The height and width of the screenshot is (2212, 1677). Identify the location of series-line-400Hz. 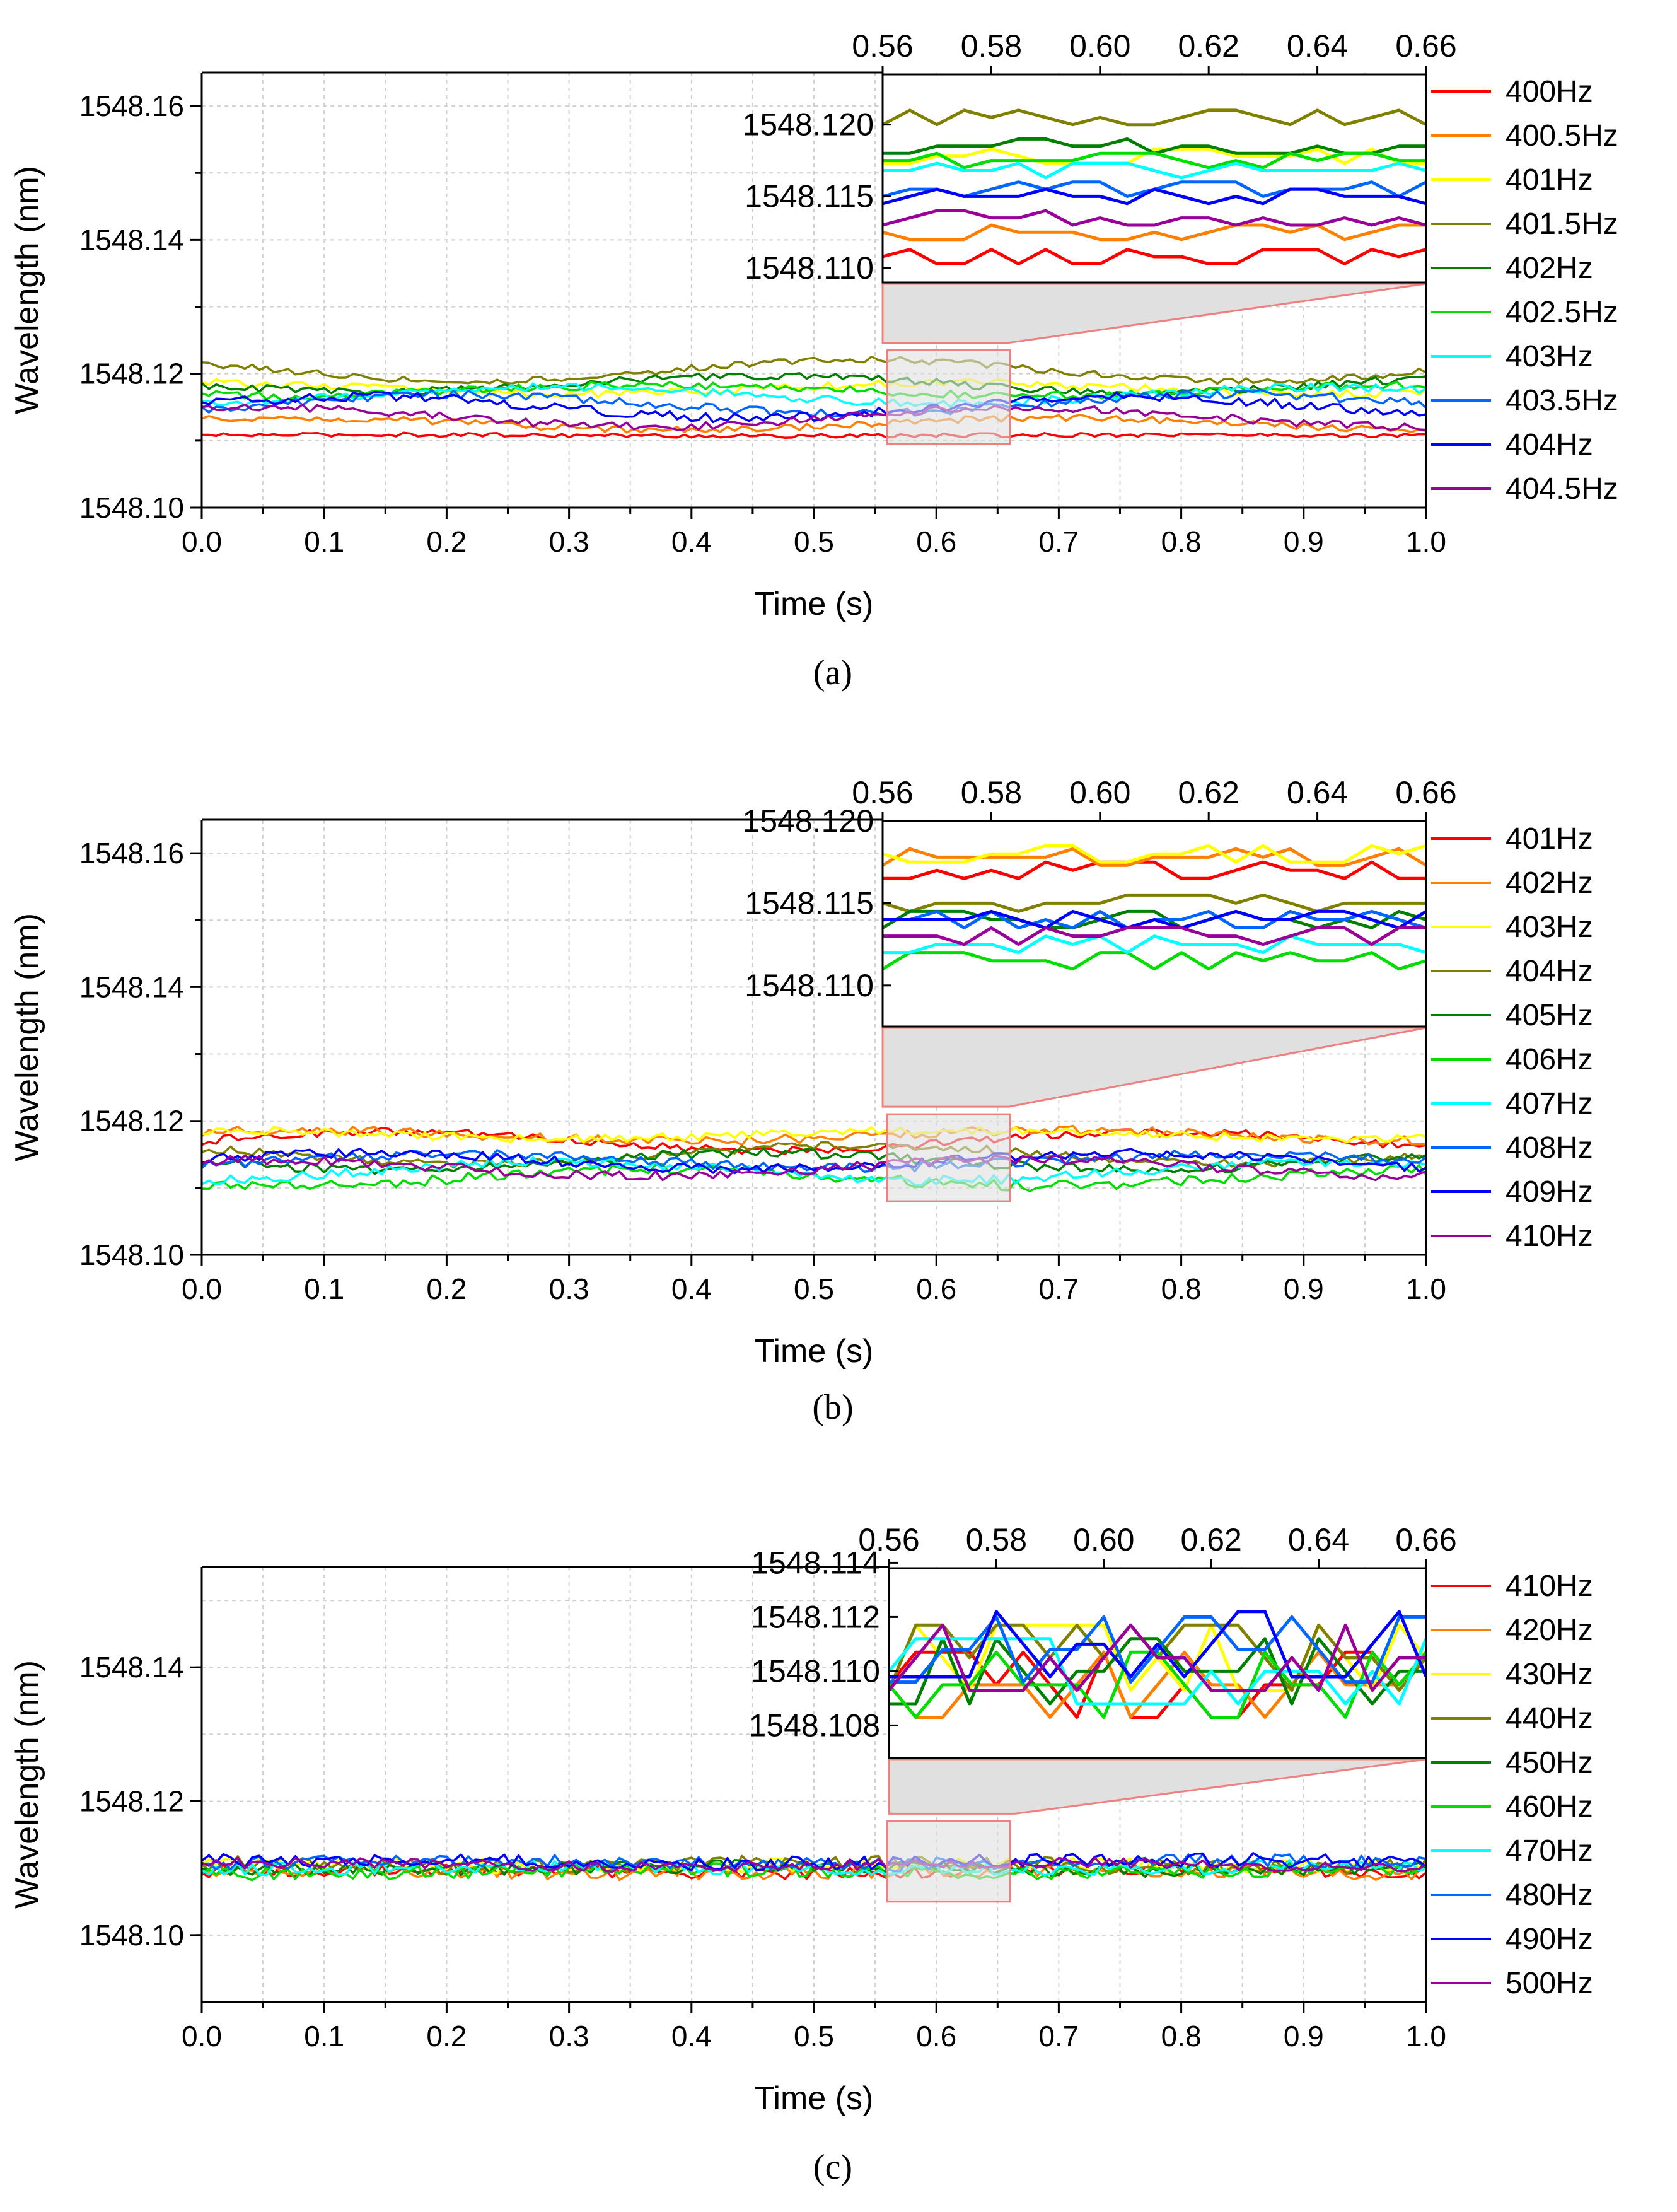
(814, 435).